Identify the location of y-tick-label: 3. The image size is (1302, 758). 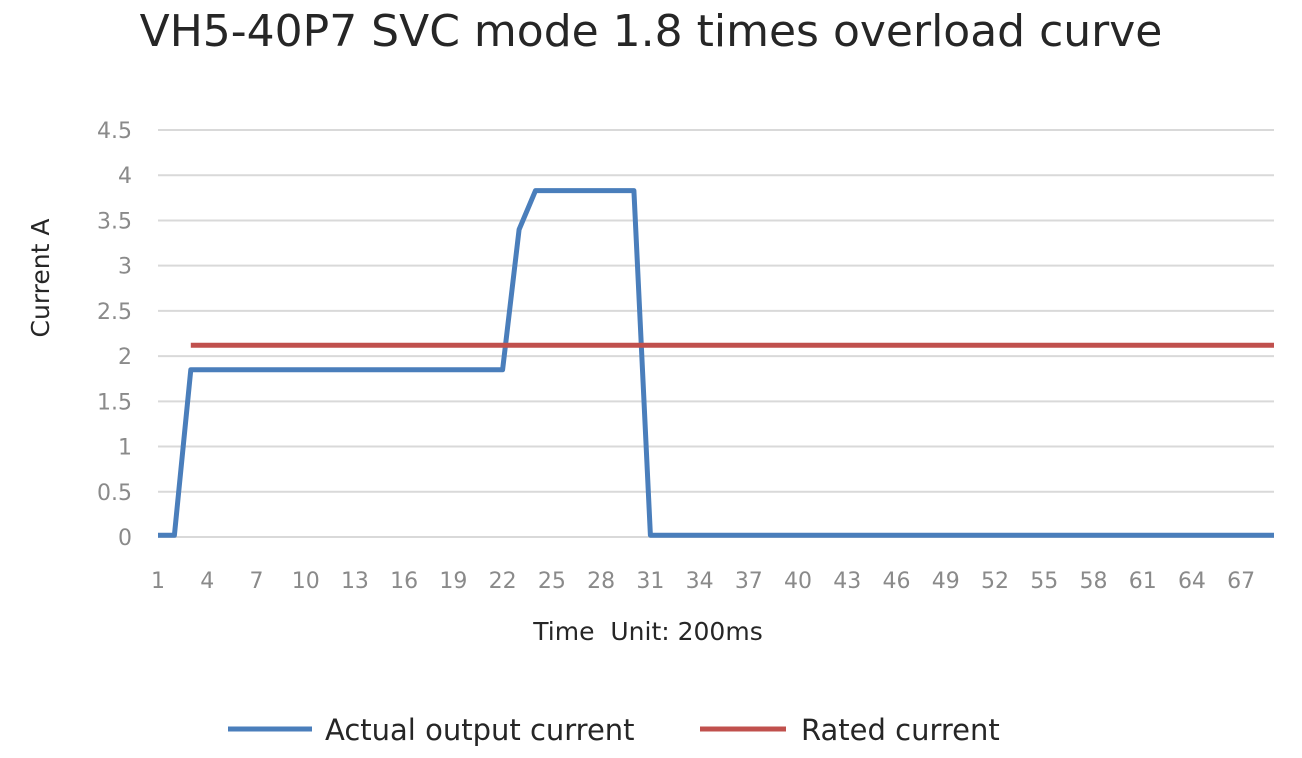
(125, 267).